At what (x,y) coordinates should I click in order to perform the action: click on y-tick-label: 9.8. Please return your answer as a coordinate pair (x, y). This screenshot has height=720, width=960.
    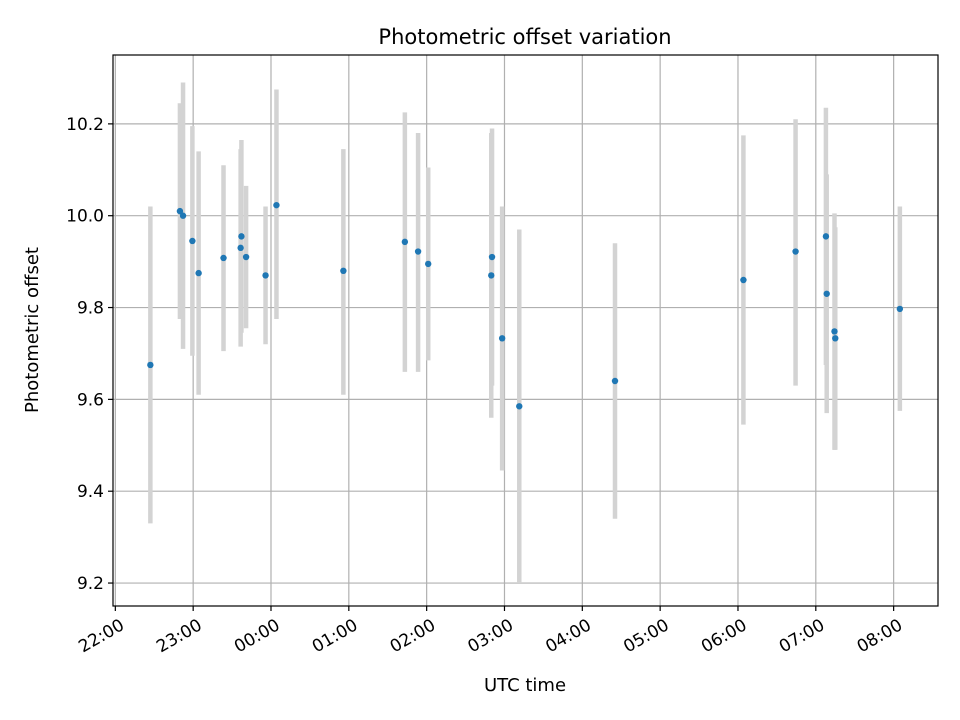
    Looking at the image, I should click on (90, 309).